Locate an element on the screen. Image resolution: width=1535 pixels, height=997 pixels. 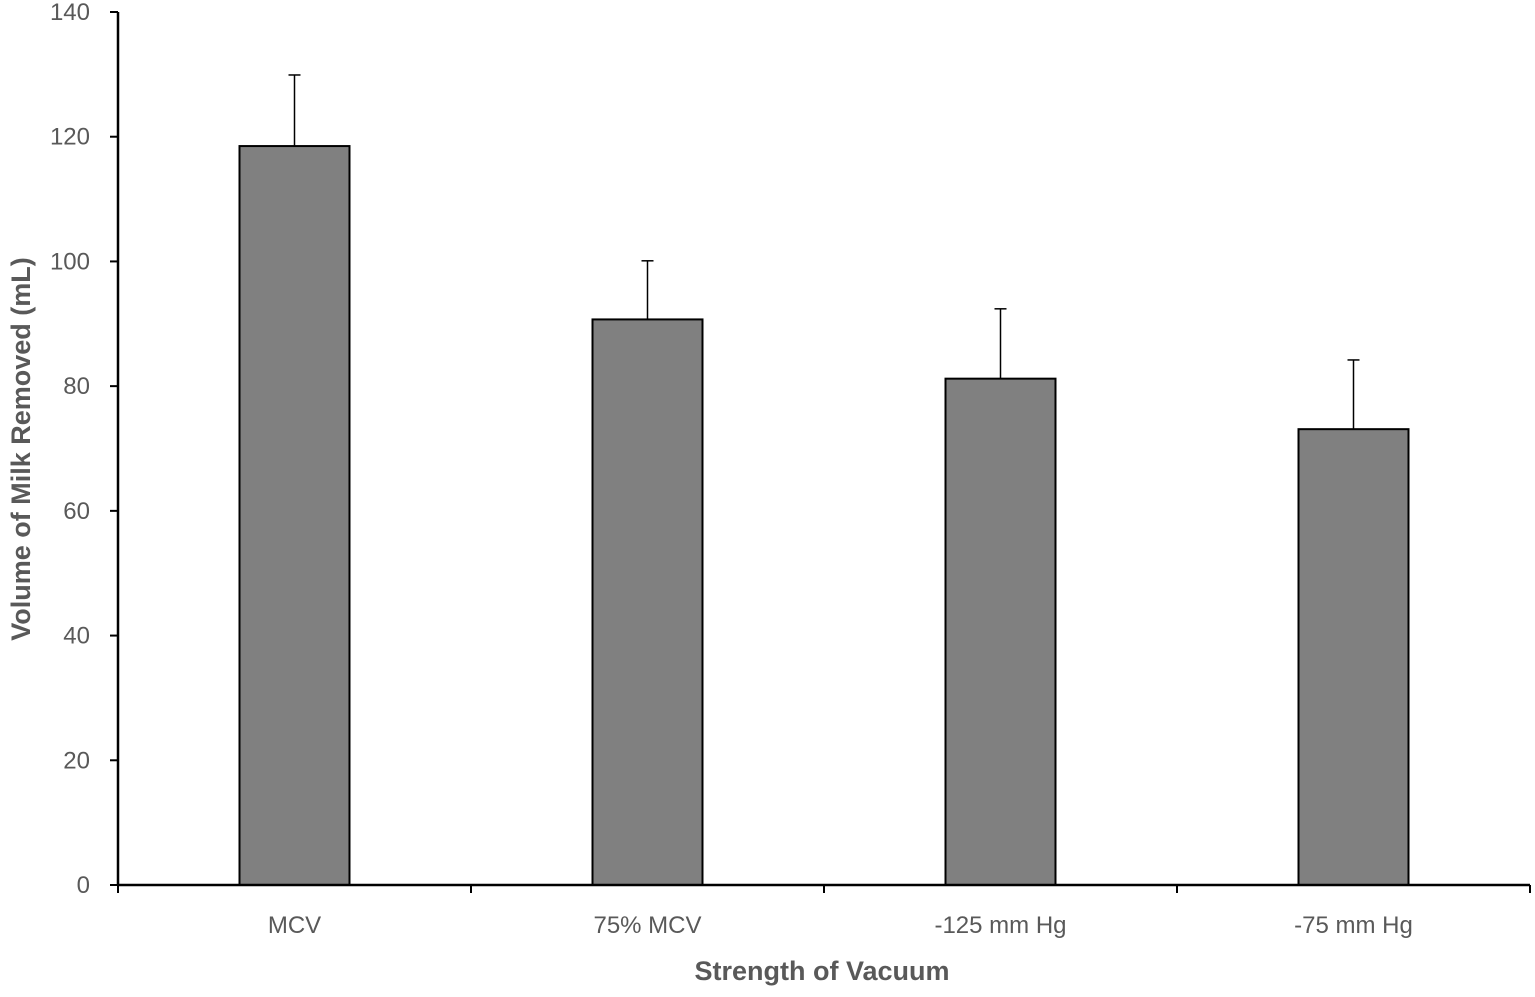
y-tick-label: 140 is located at coordinates (70, 13).